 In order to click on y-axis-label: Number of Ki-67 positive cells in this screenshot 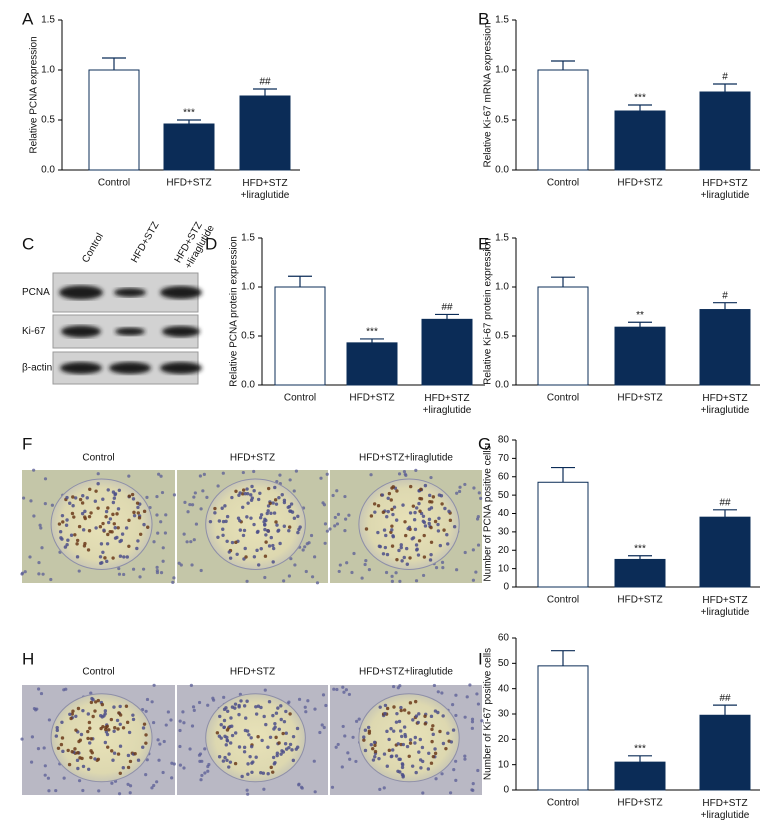, I will do `click(488, 714)`.